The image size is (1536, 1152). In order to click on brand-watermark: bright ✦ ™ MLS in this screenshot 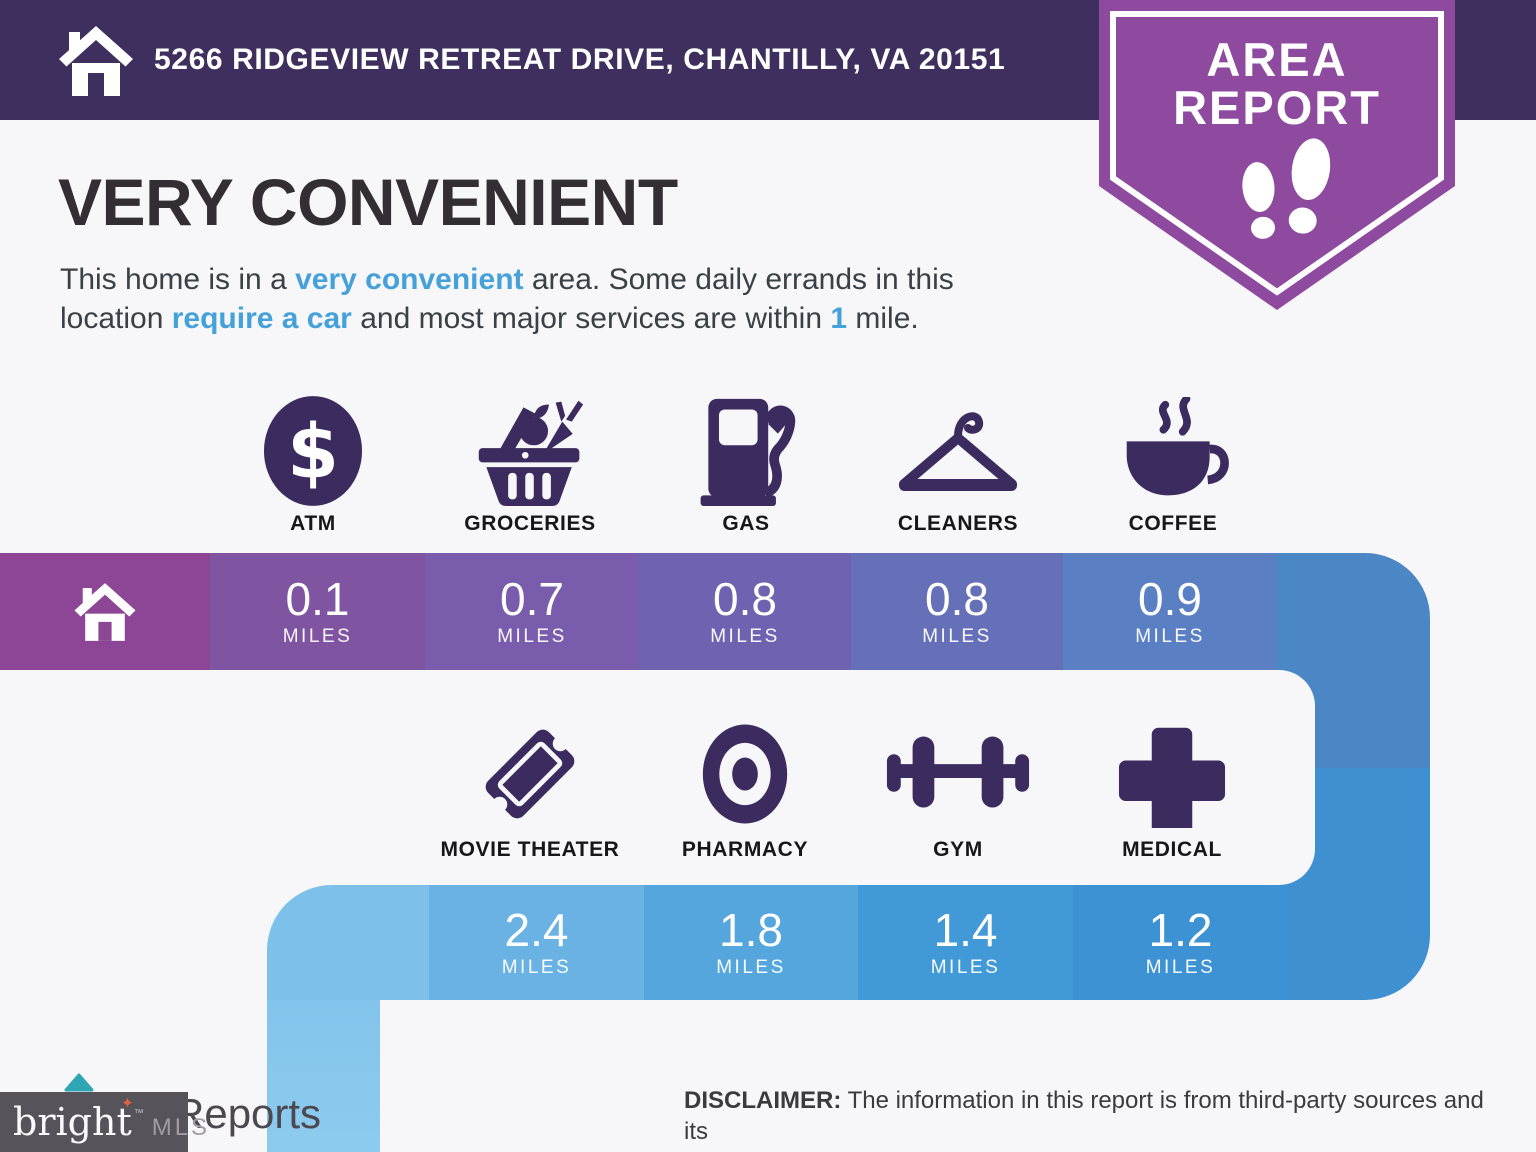, I will do `click(103, 1122)`.